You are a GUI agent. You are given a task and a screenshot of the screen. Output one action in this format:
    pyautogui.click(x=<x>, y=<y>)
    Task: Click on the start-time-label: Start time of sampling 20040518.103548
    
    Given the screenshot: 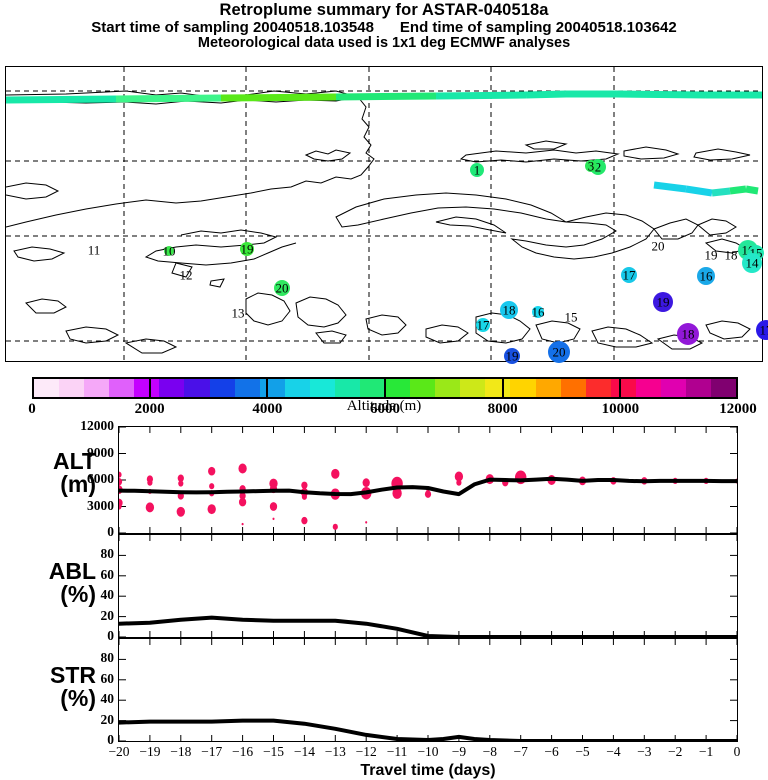 What is the action you would take?
    pyautogui.click(x=232, y=27)
    